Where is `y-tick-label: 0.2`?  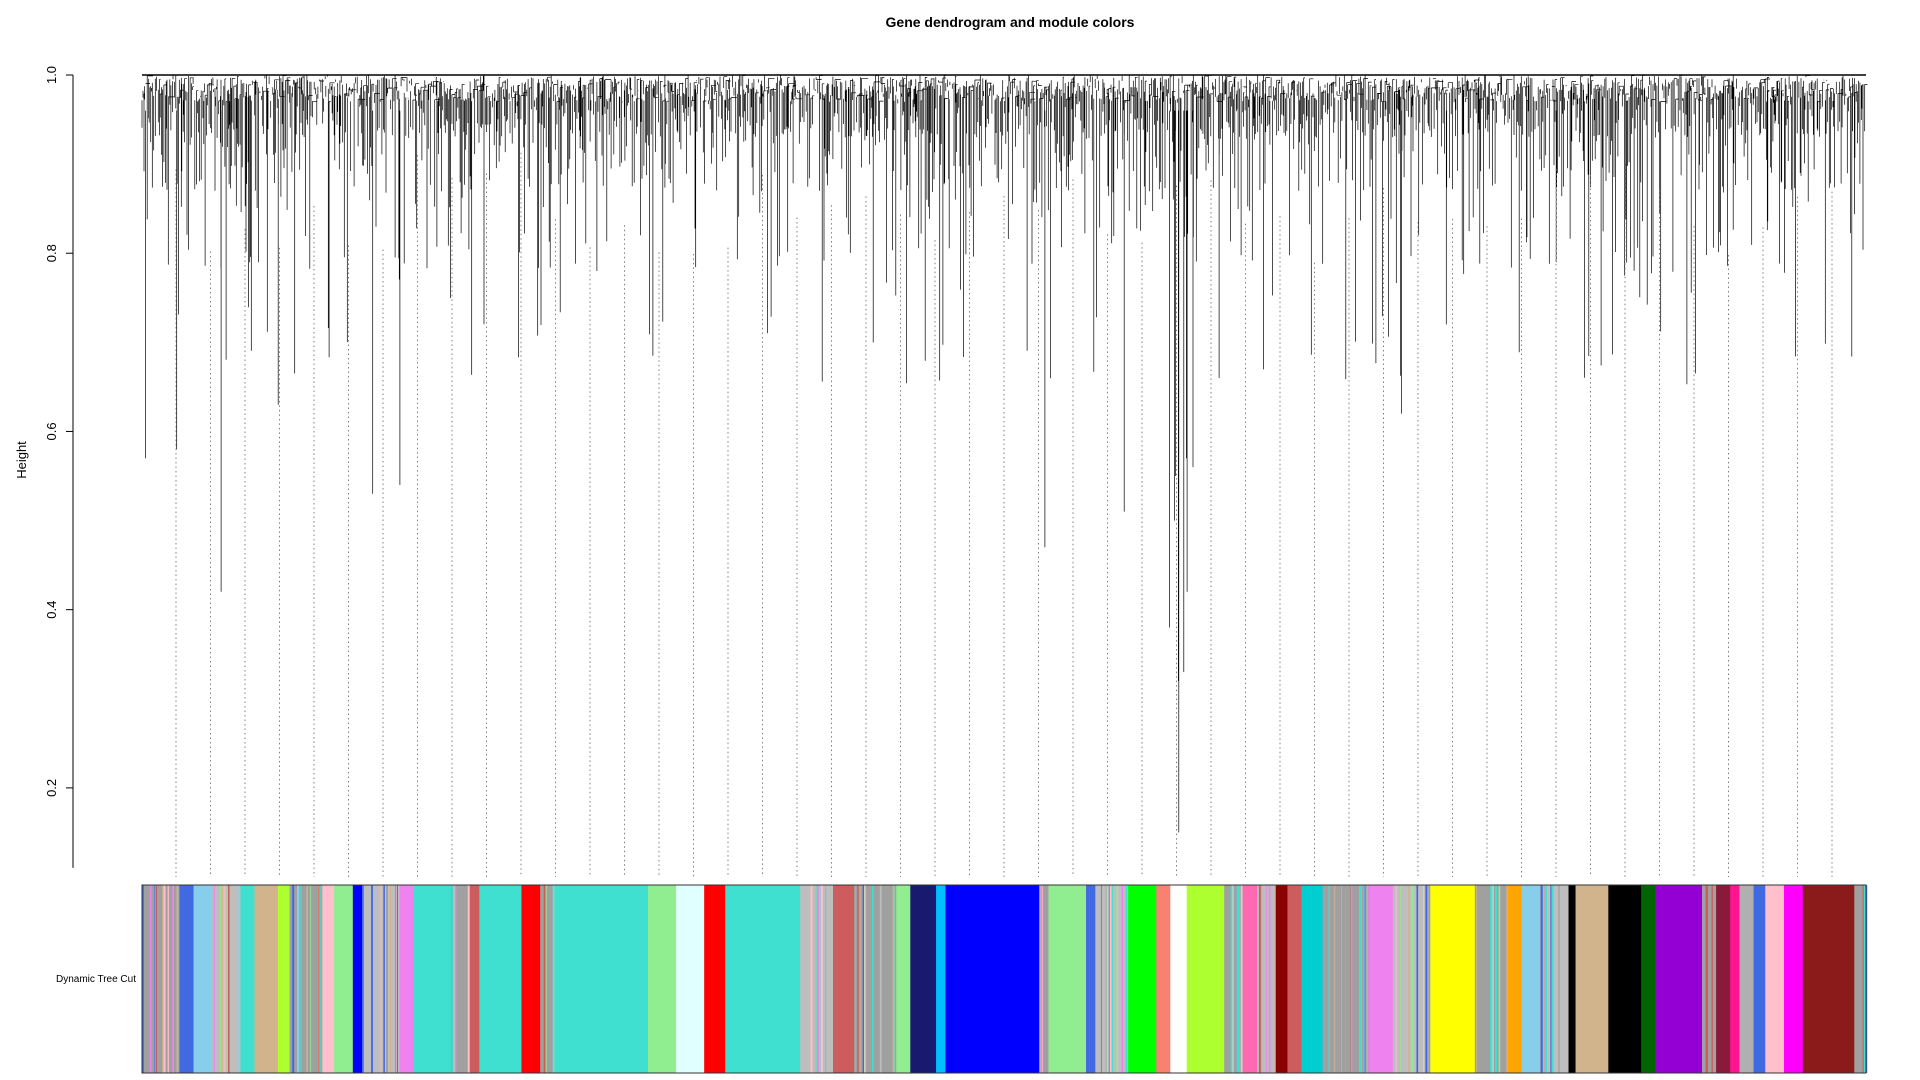 y-tick-label: 0.2 is located at coordinates (51, 788).